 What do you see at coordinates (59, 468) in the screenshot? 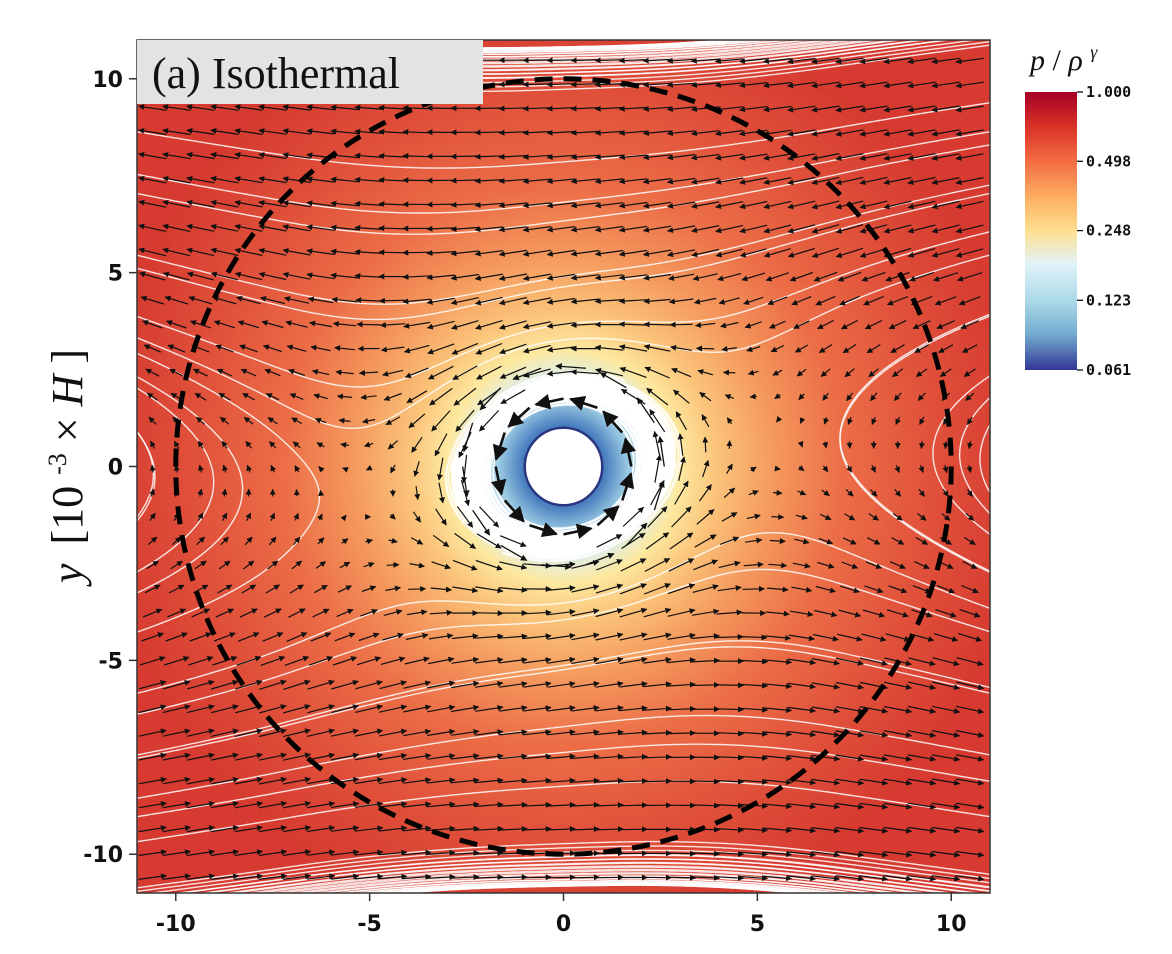
I see `y-axis-label: y [10 -3 × H ]` at bounding box center [59, 468].